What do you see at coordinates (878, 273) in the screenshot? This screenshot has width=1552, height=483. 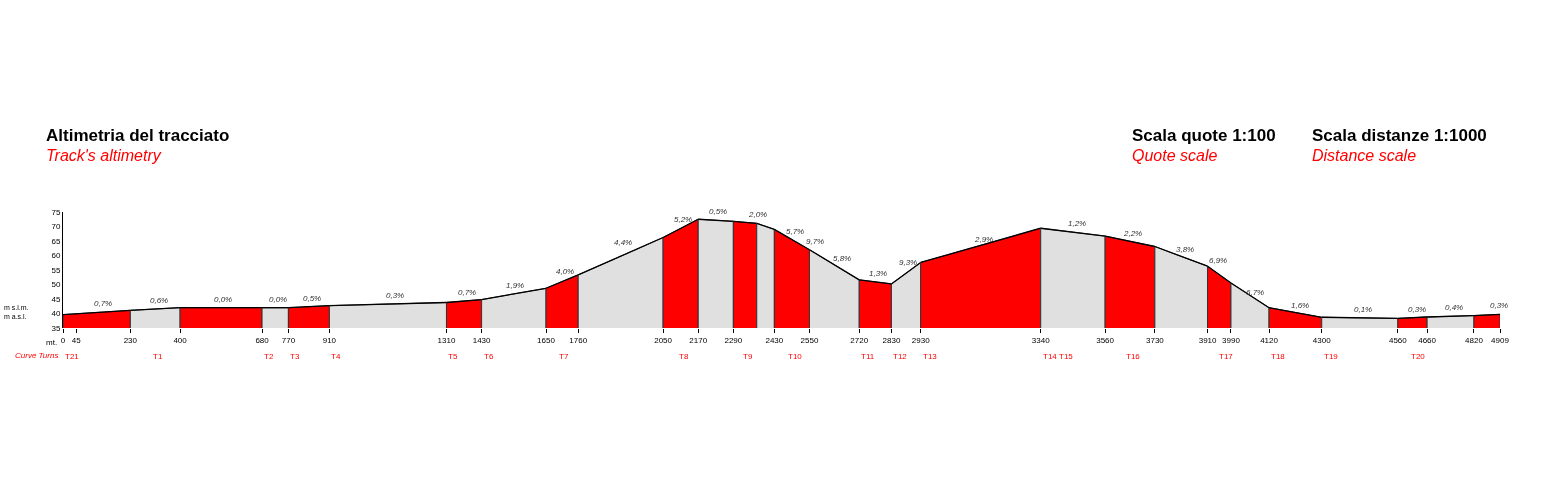 I see `annotation: 1,3%` at bounding box center [878, 273].